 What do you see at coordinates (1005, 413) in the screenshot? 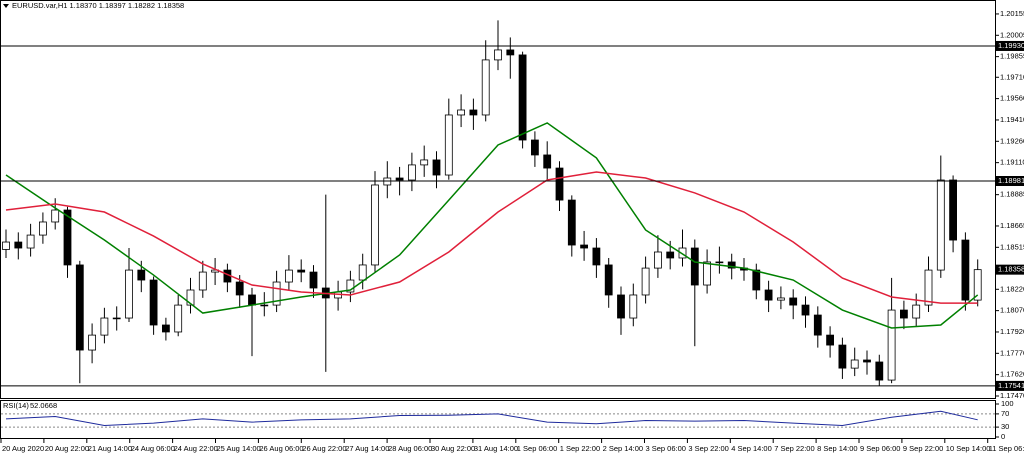
I see `rsi-tick-label: 70` at bounding box center [1005, 413].